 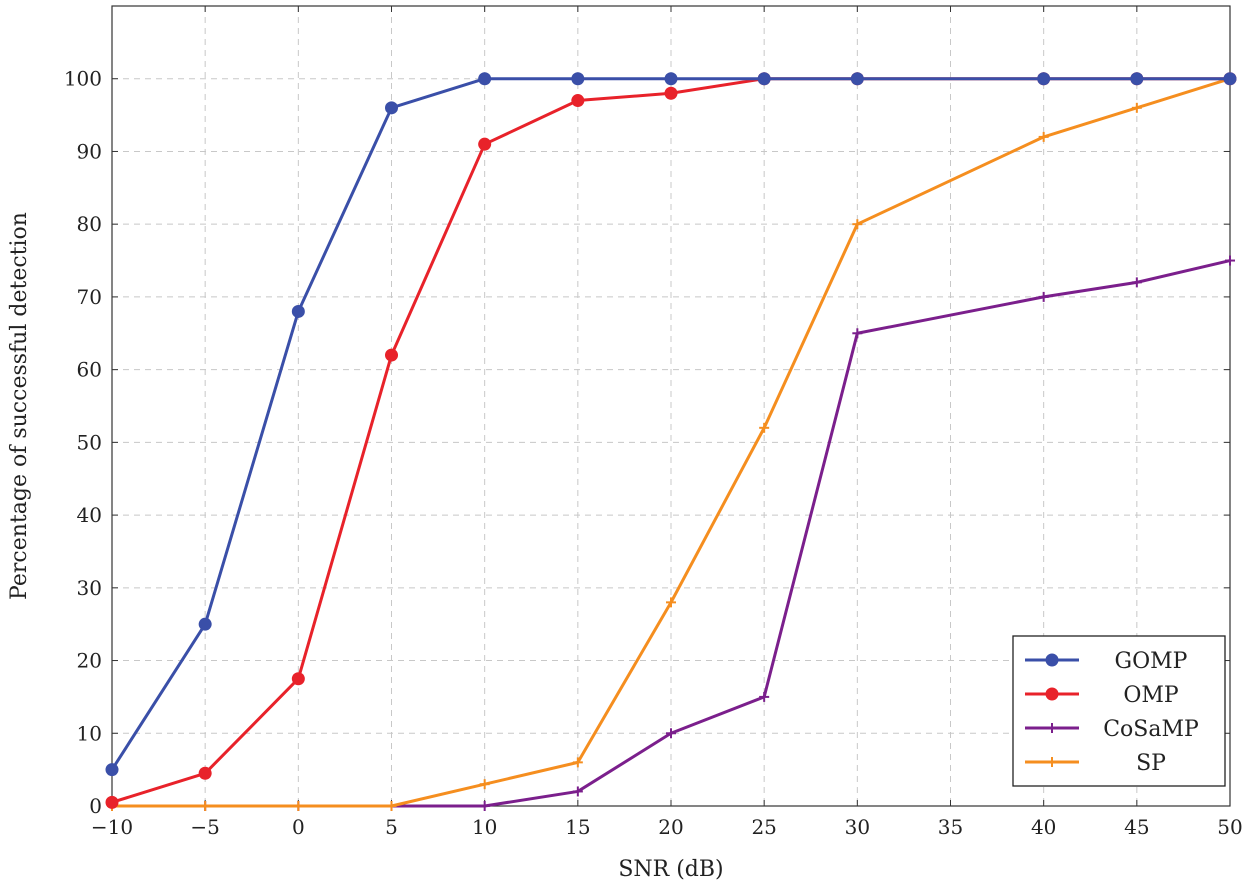 What do you see at coordinates (204, 827) in the screenshot?
I see `x-tick-label: −5` at bounding box center [204, 827].